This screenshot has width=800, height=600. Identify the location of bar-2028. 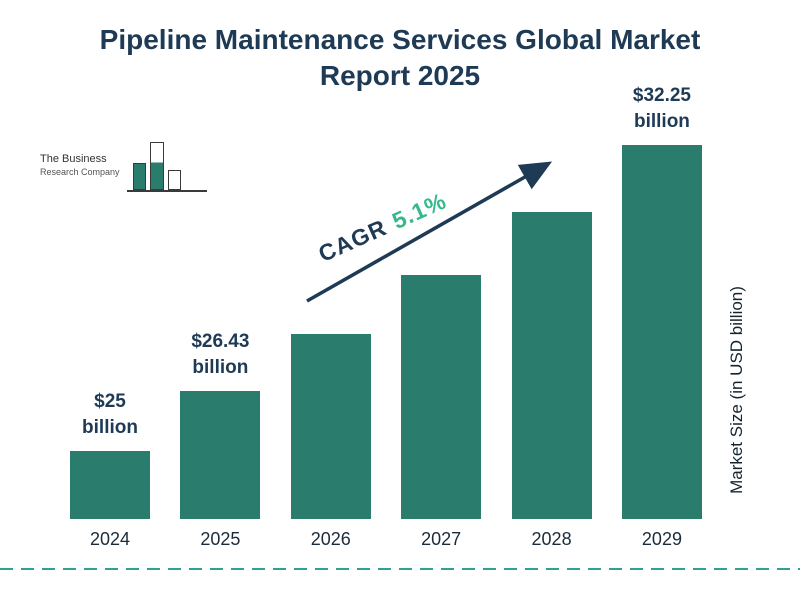
(551, 365).